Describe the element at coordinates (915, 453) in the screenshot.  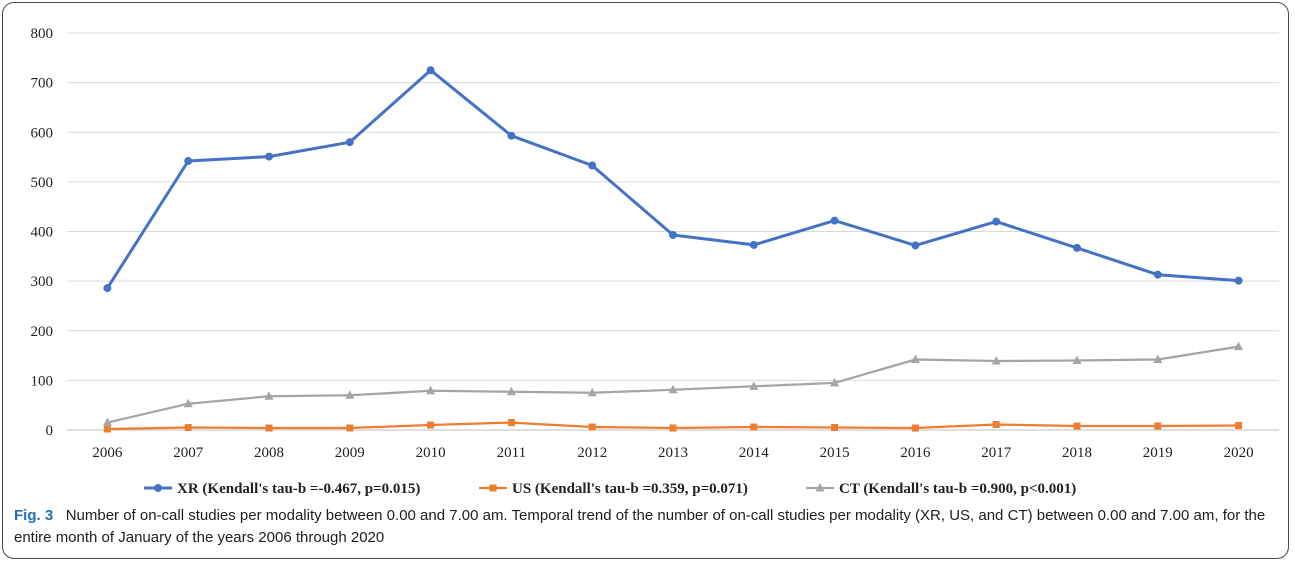
I see `x-tick-label: 2016` at that location.